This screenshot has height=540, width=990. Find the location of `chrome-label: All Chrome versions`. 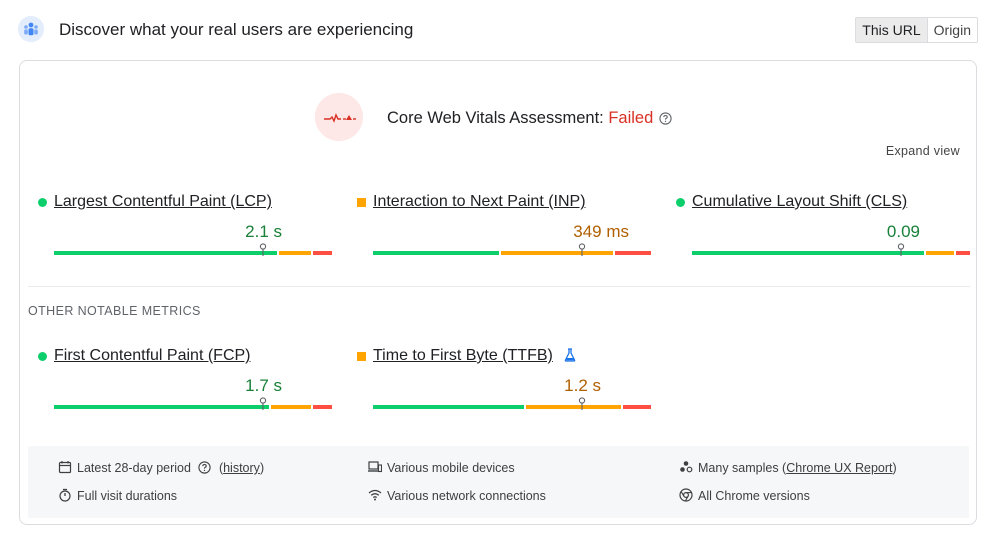

chrome-label: All Chrome versions is located at coordinates (754, 496).